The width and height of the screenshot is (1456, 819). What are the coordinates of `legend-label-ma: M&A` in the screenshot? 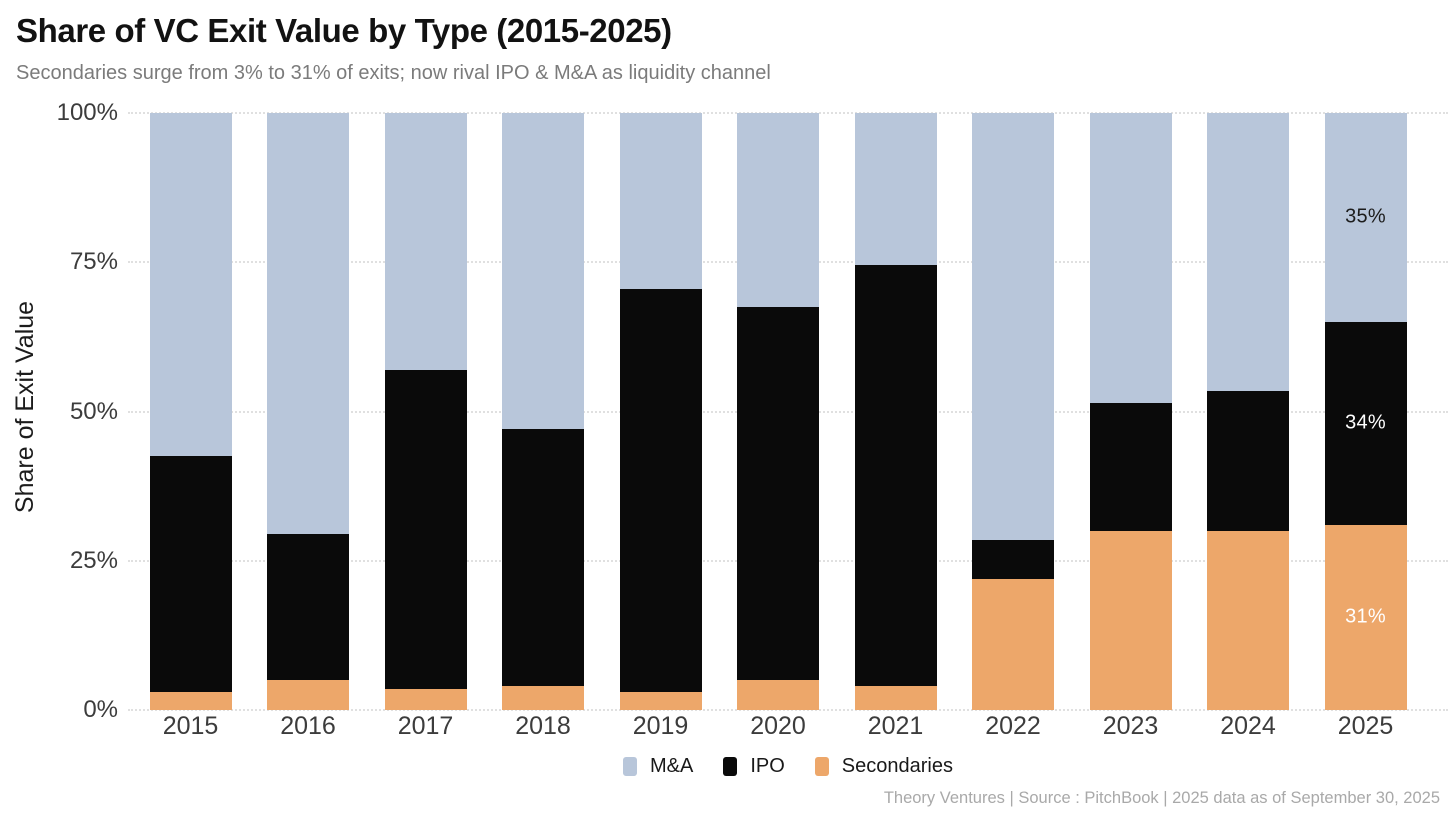 It's located at (672, 765).